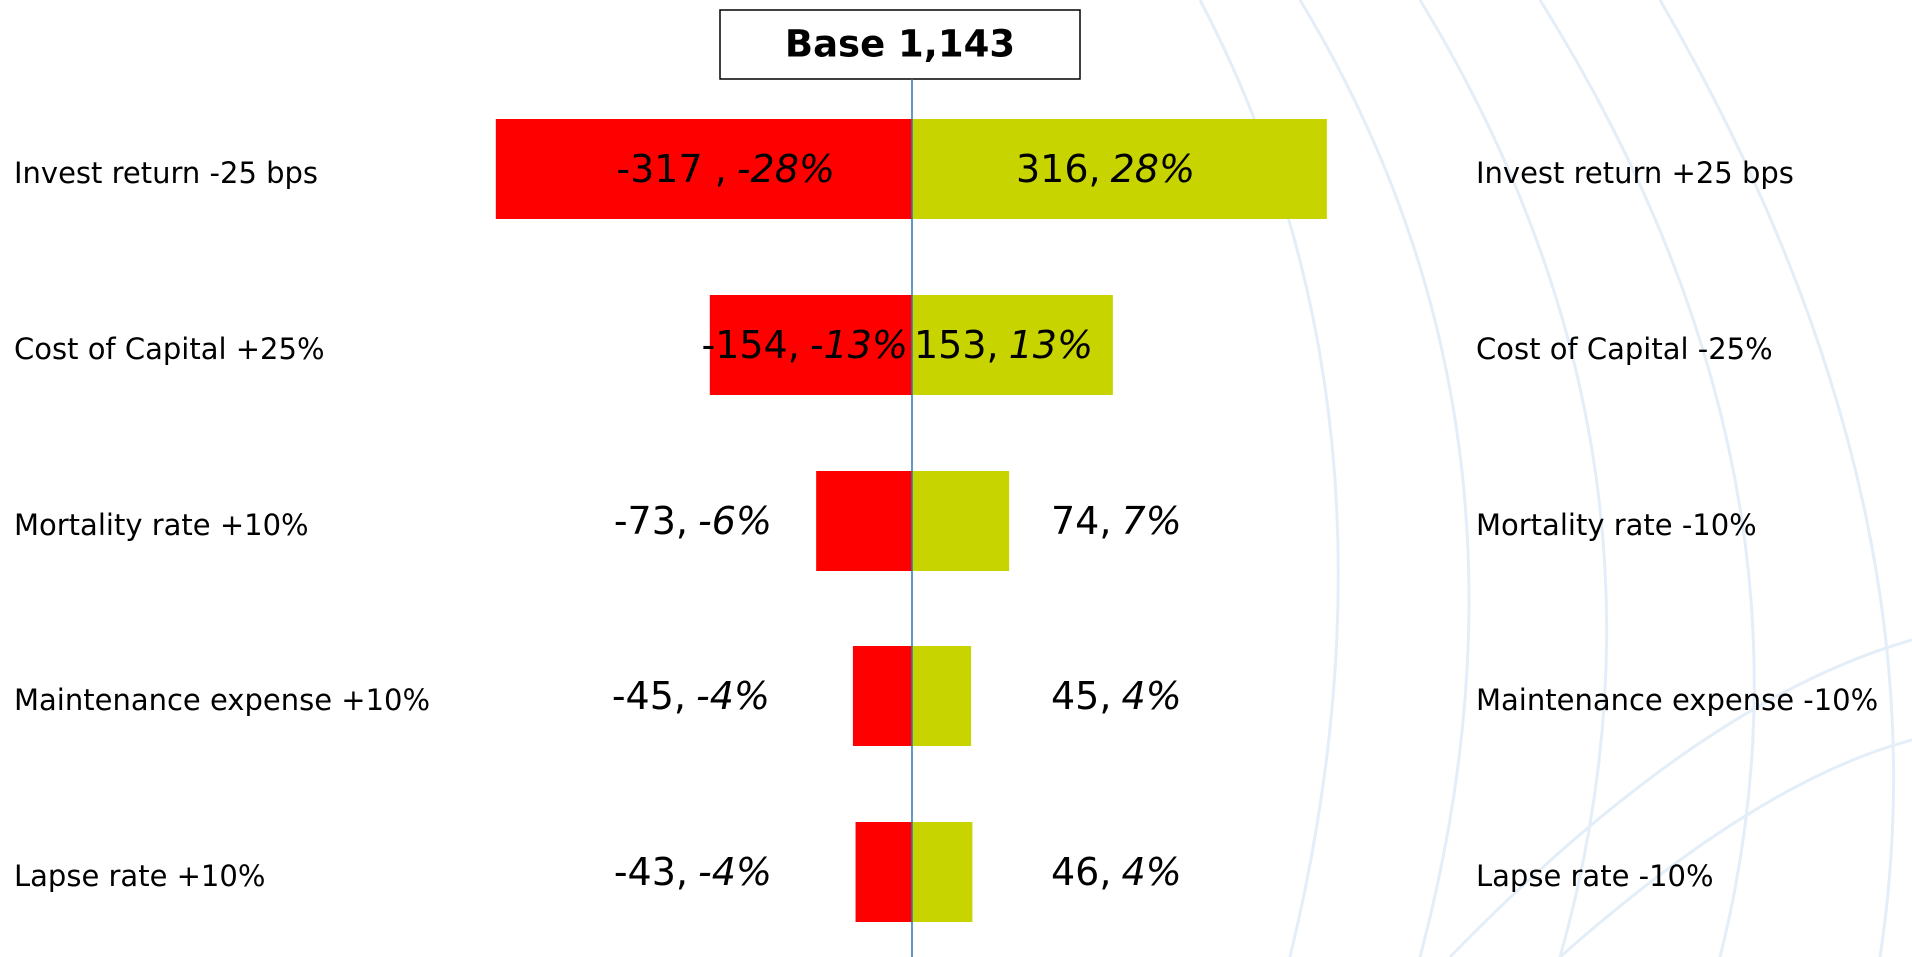 This screenshot has width=1912, height=957. I want to click on value-label: -317 , -28%, so click(725, 169).